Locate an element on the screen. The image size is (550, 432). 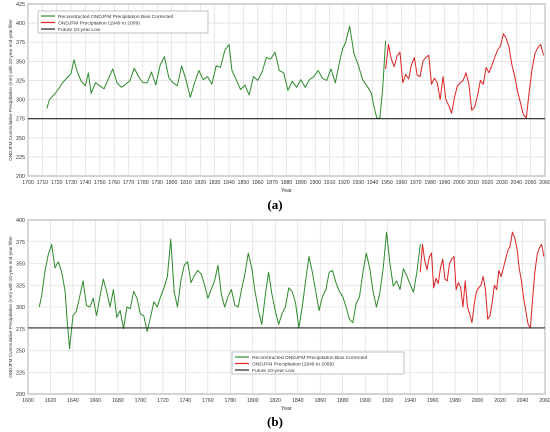
charta-x-tick-label: 2020 is located at coordinates (488, 183).